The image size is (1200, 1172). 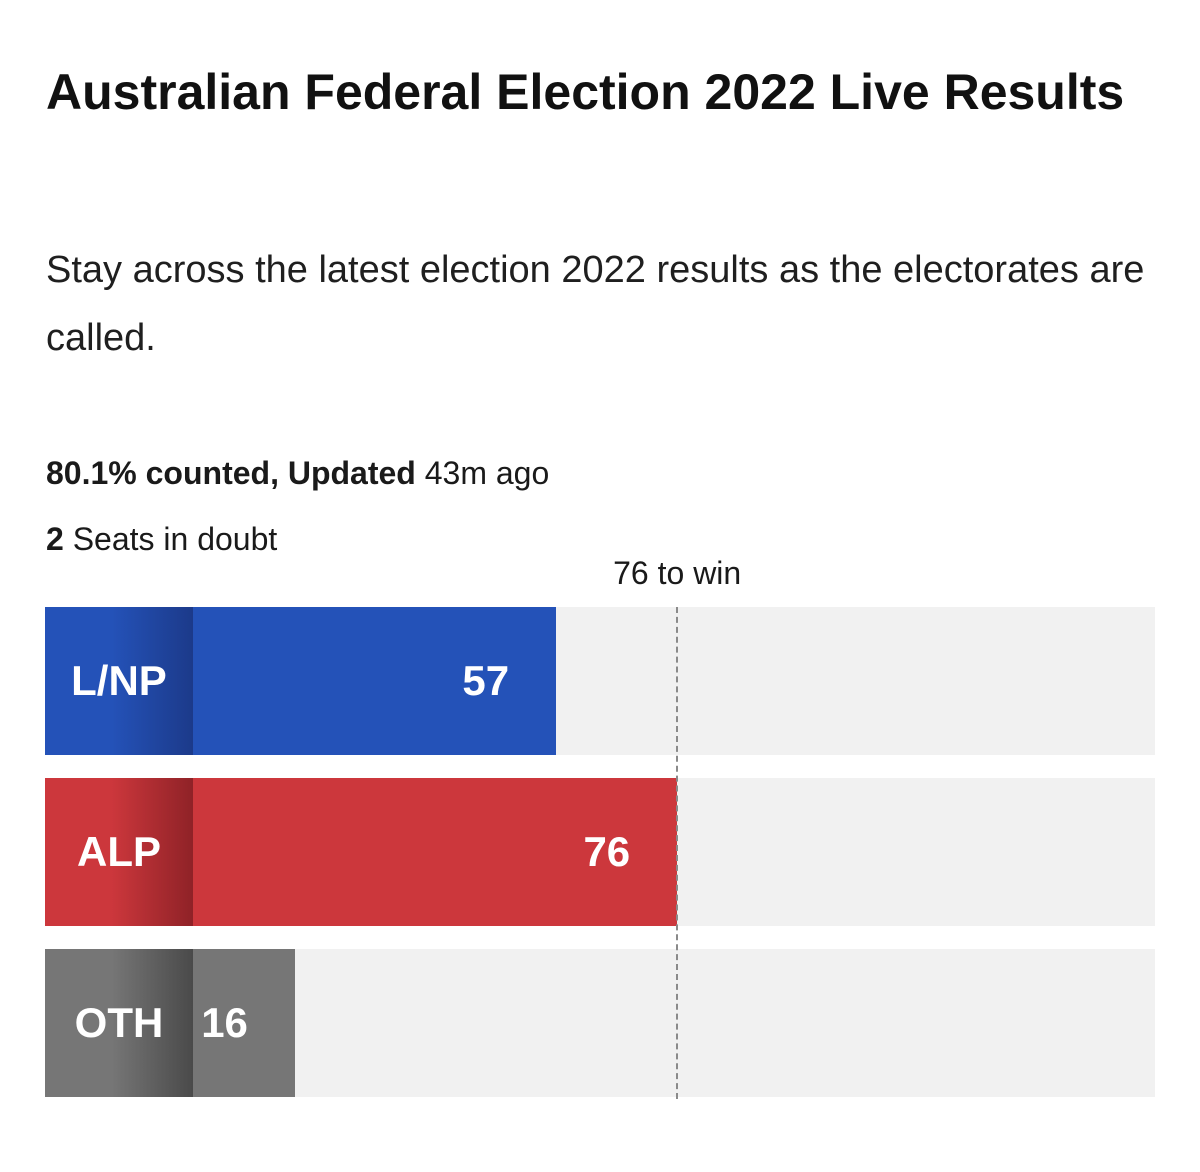 What do you see at coordinates (677, 573) in the screenshot?
I see `win-threshold-label: 76 to win` at bounding box center [677, 573].